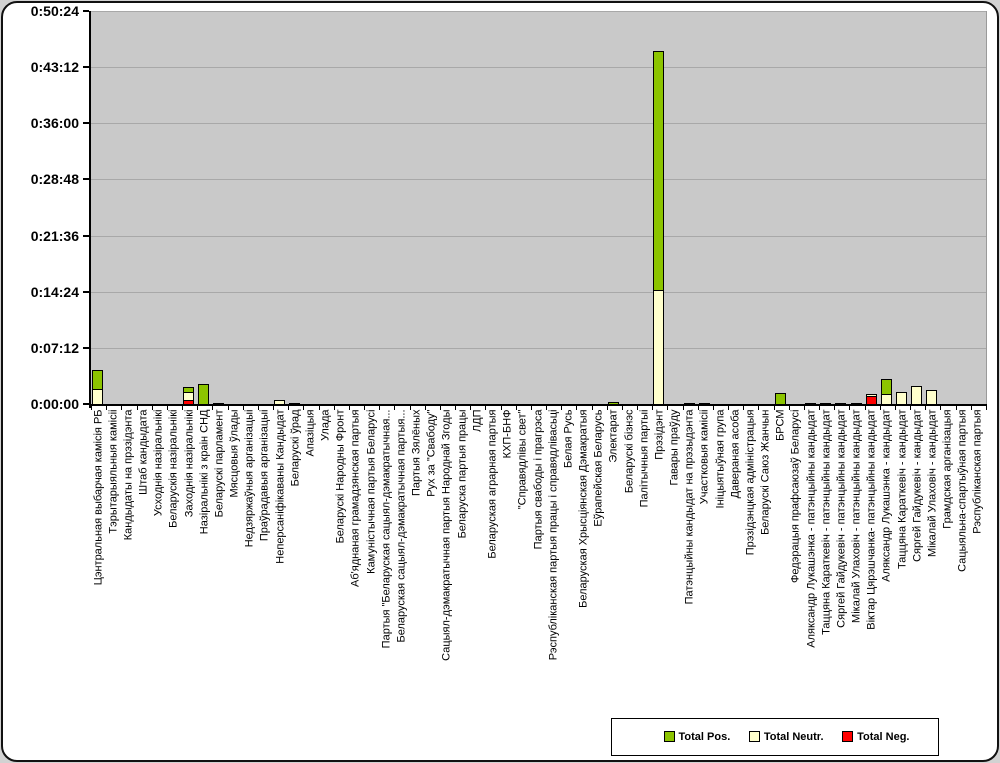 The height and width of the screenshot is (763, 1000). What do you see at coordinates (583, 508) in the screenshot?
I see `x-axis-label: Беларуская Хрысціянская Дэмакратыя` at bounding box center [583, 508].